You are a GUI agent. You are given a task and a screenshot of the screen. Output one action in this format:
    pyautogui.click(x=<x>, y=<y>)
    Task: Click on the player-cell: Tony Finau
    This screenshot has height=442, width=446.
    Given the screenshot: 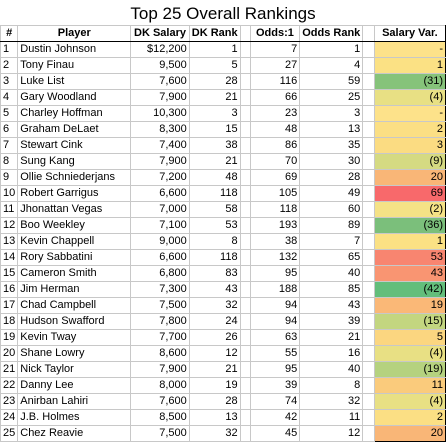 What is the action you would take?
    pyautogui.click(x=74, y=65)
    